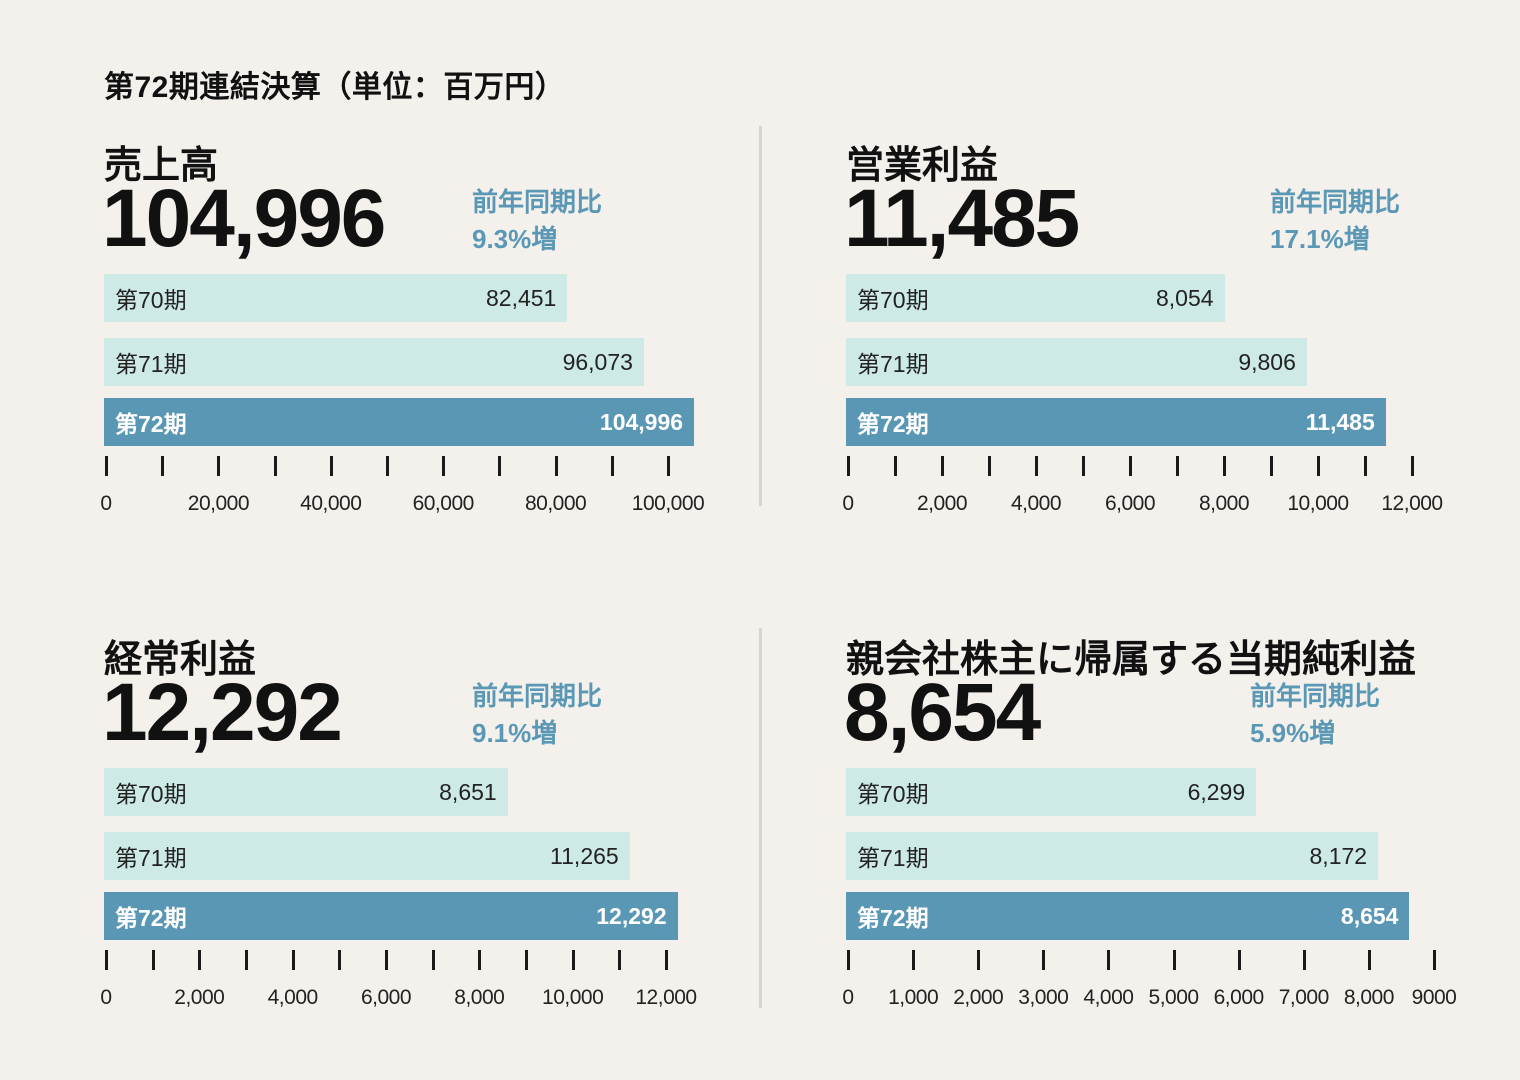  I want to click on yoy-value: 9.1%増, so click(515, 733).